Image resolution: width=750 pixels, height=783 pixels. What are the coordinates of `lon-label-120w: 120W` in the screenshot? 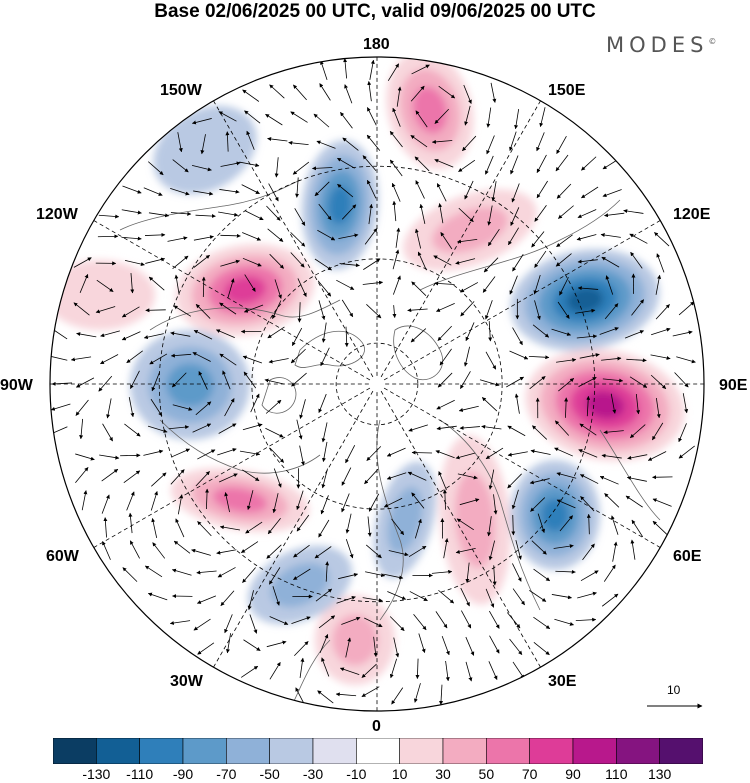 It's located at (57, 214).